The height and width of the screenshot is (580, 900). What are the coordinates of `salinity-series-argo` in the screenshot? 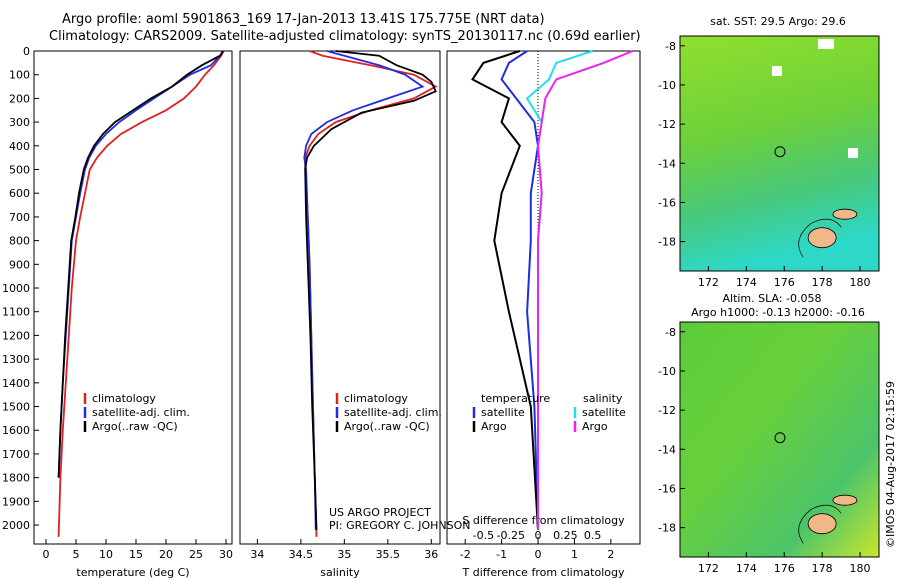 It's located at (370, 290).